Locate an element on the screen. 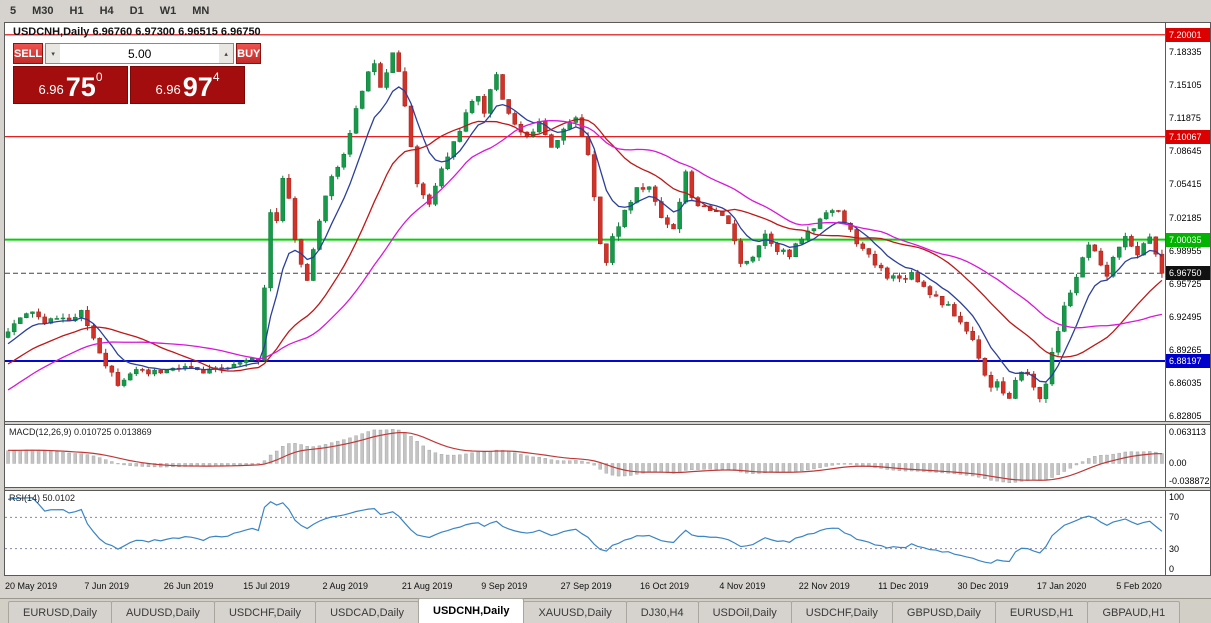 Image resolution: width=1211 pixels, height=623 pixels. macd-plot is located at coordinates (585, 456).